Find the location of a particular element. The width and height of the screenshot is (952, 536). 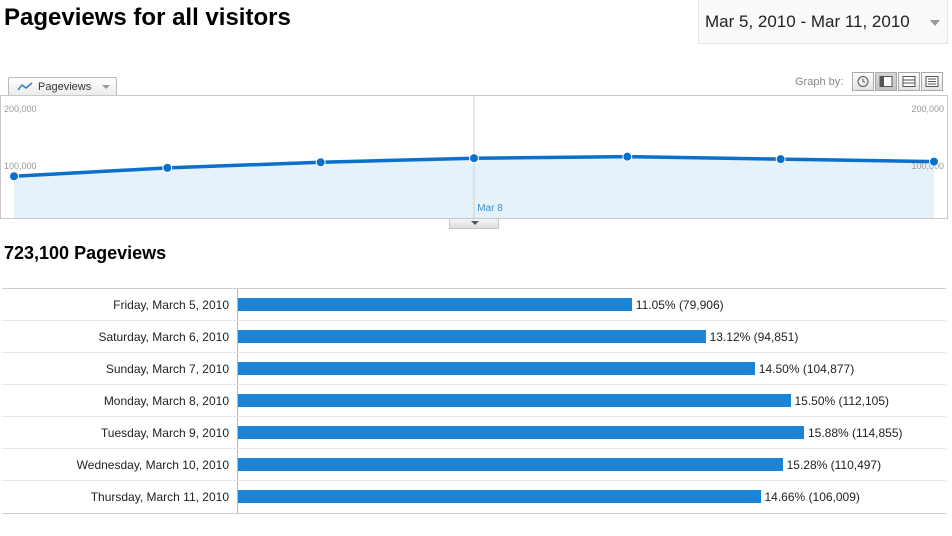

bar-row: Monday, March 8, 2010 15.50% (112,105) is located at coordinates (474, 401).